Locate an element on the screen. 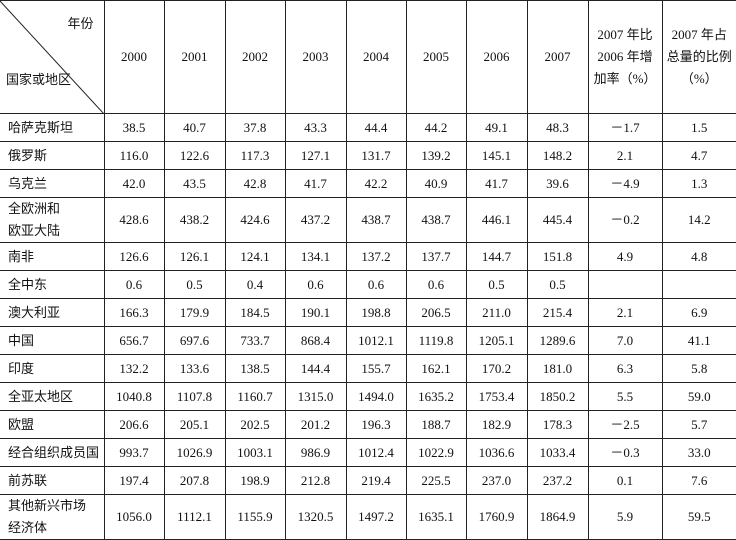 Image resolution: width=736 pixels, height=540 pixels. cell: 179.9 is located at coordinates (194, 313).